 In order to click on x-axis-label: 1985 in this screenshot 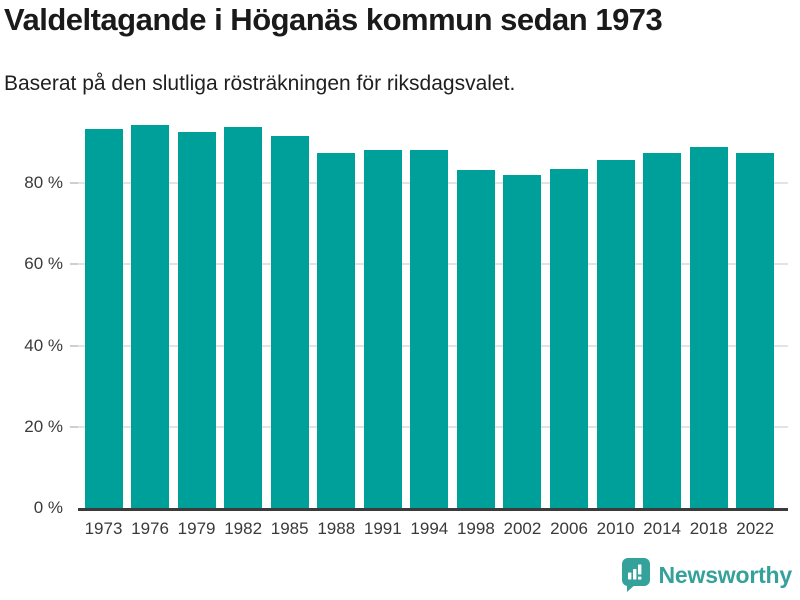, I will do `click(289, 528)`.